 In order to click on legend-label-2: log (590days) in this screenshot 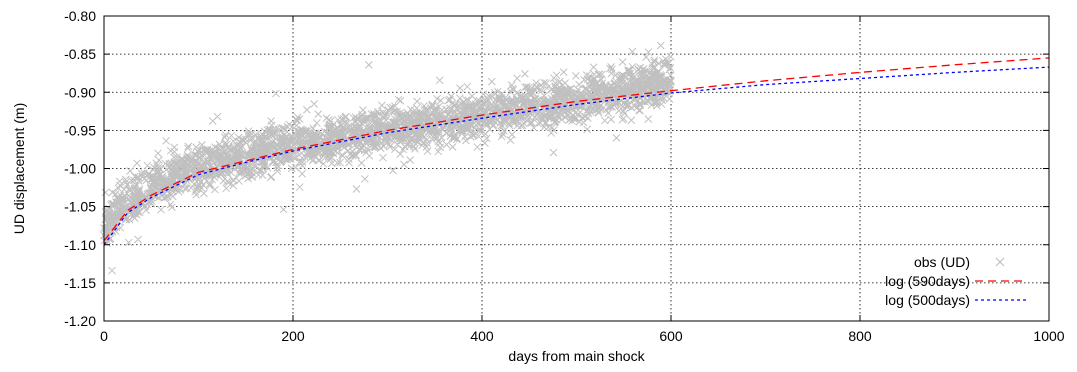, I will do `click(927, 281)`.